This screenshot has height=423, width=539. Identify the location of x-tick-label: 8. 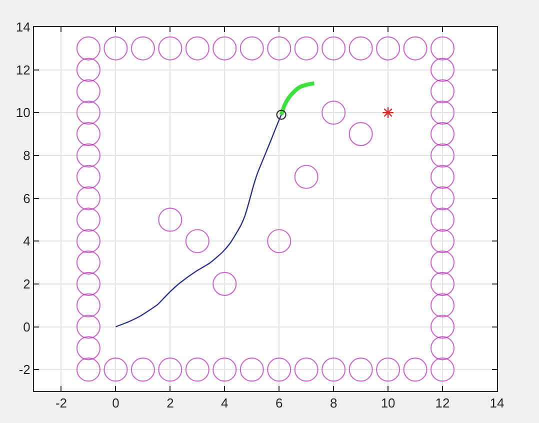
(334, 403).